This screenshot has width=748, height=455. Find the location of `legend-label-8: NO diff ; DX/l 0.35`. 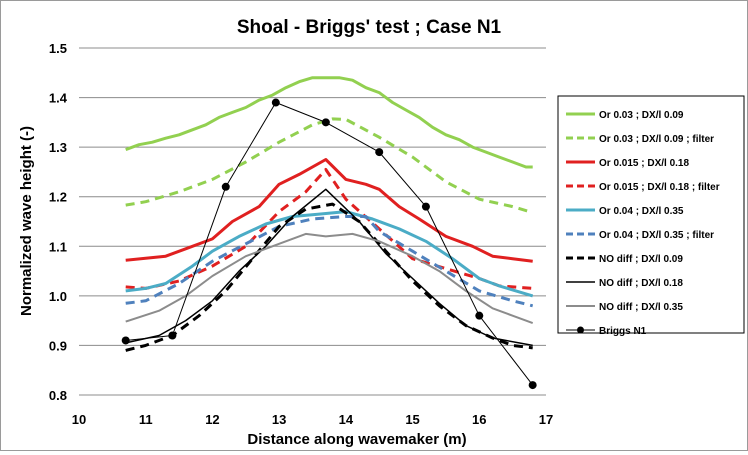

legend-label-8: NO diff ; DX/l 0.35 is located at coordinates (641, 307).